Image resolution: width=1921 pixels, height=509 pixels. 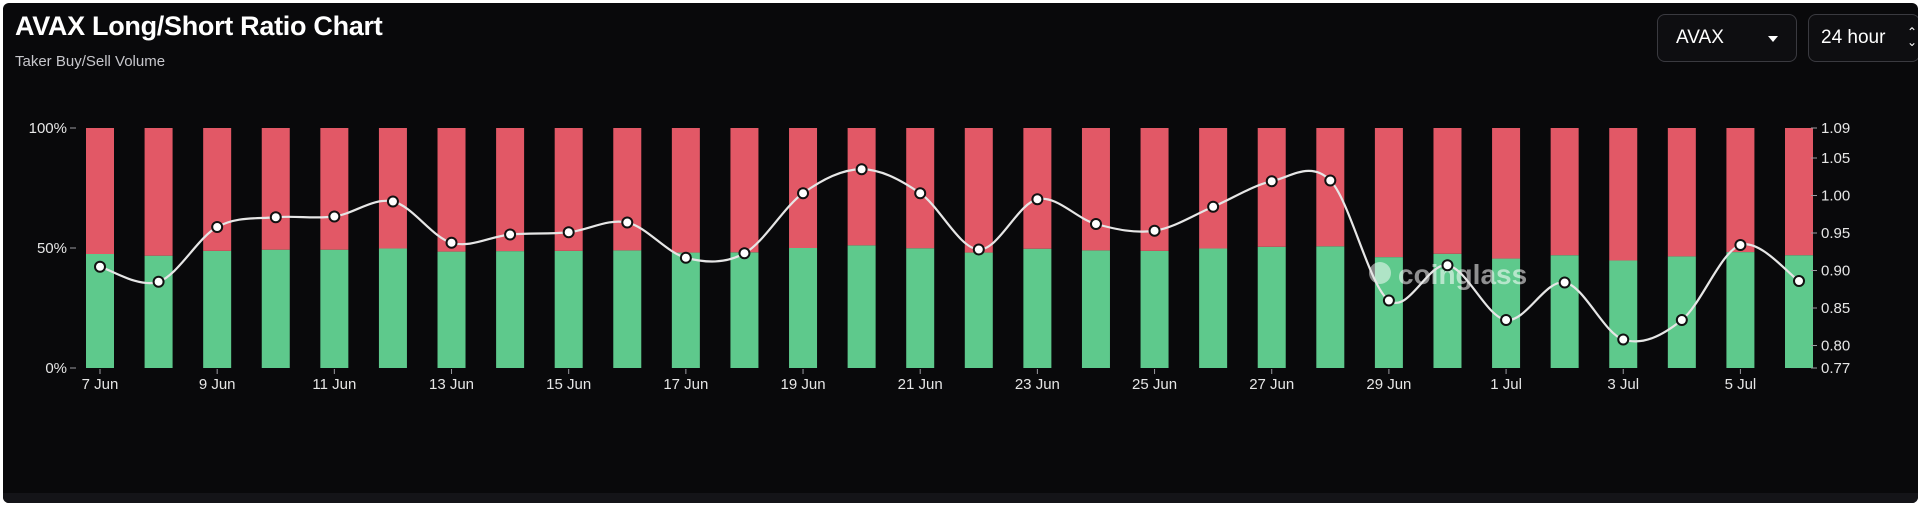 I want to click on y-right-tick-label: 1.05, so click(x=1835, y=158).